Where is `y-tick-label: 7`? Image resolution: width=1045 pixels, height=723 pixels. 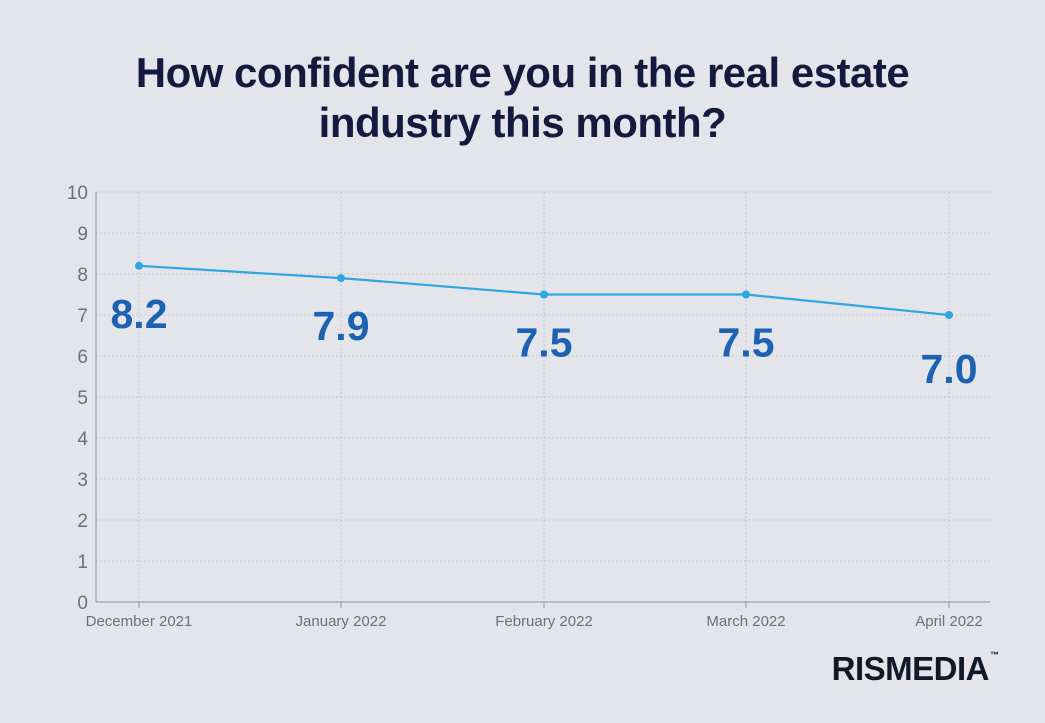
y-tick-label: 7 is located at coordinates (82, 316).